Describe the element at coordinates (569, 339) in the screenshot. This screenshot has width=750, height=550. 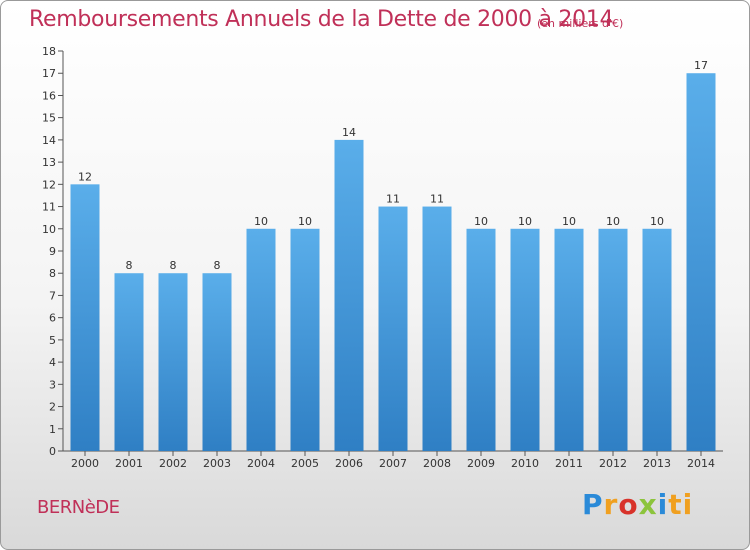
I see `bar-2011` at that location.